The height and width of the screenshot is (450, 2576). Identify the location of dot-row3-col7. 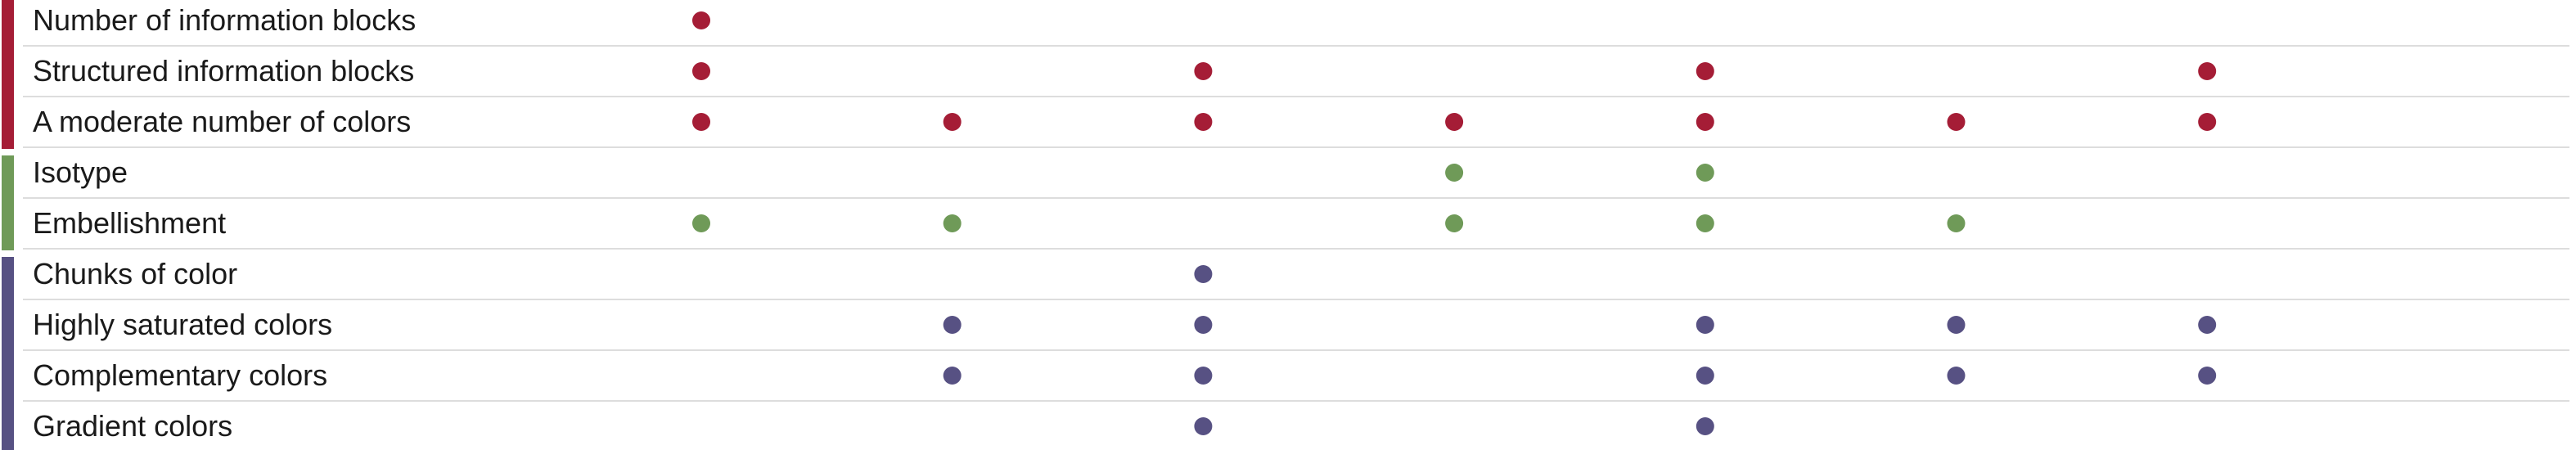
(2207, 122).